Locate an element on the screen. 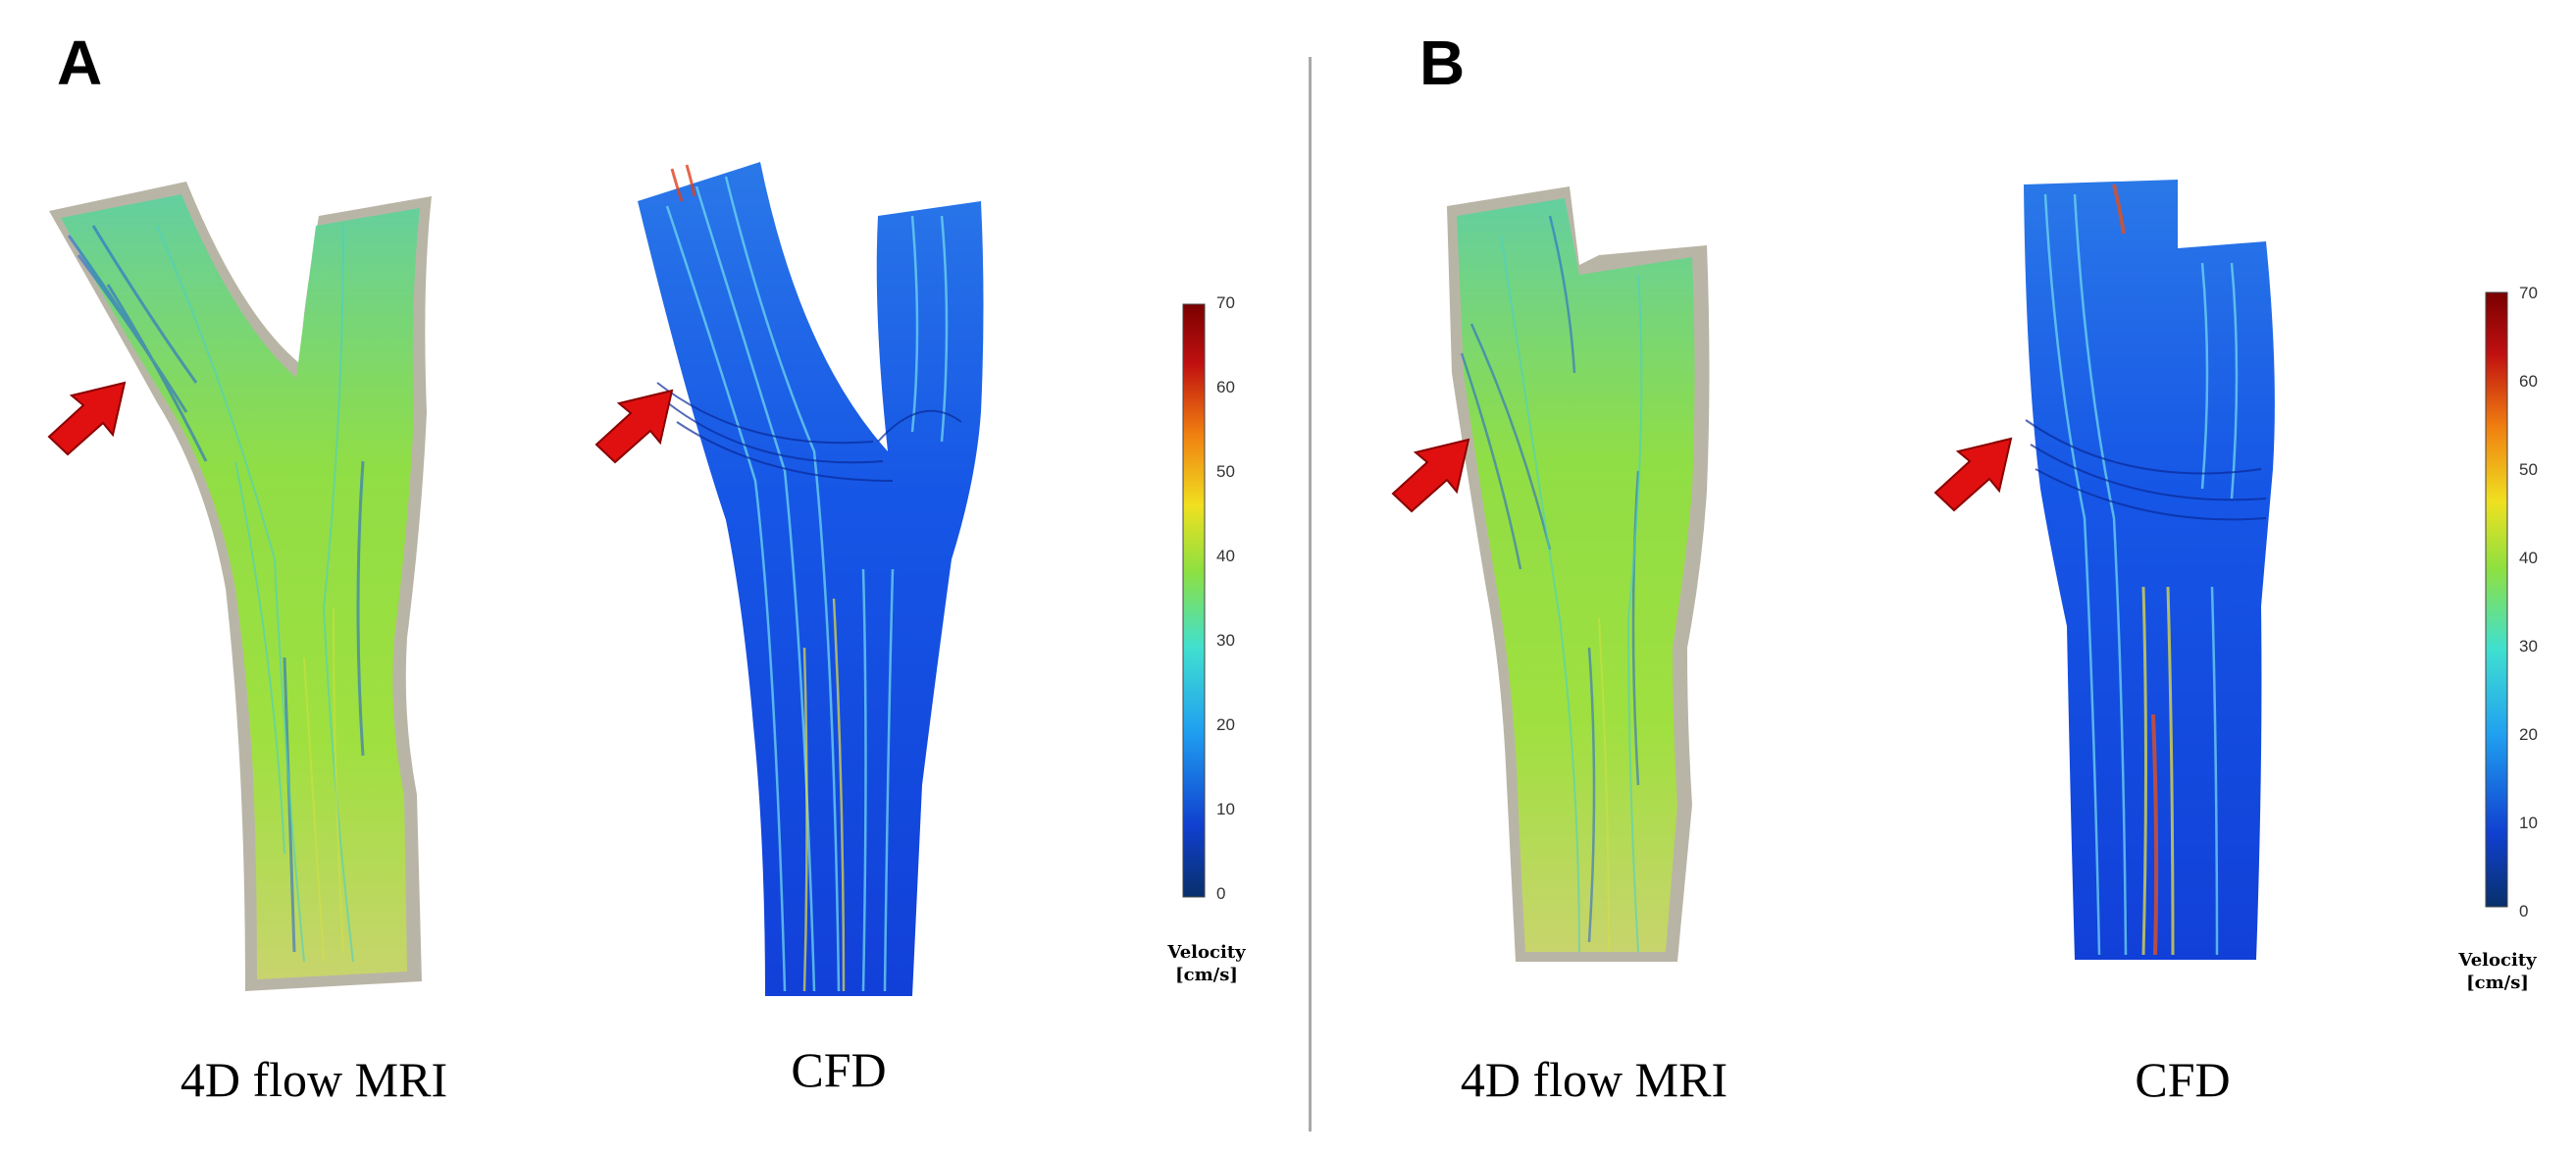 The image size is (2576, 1157). panel-a-mri-vessel is located at coordinates (240, 586).